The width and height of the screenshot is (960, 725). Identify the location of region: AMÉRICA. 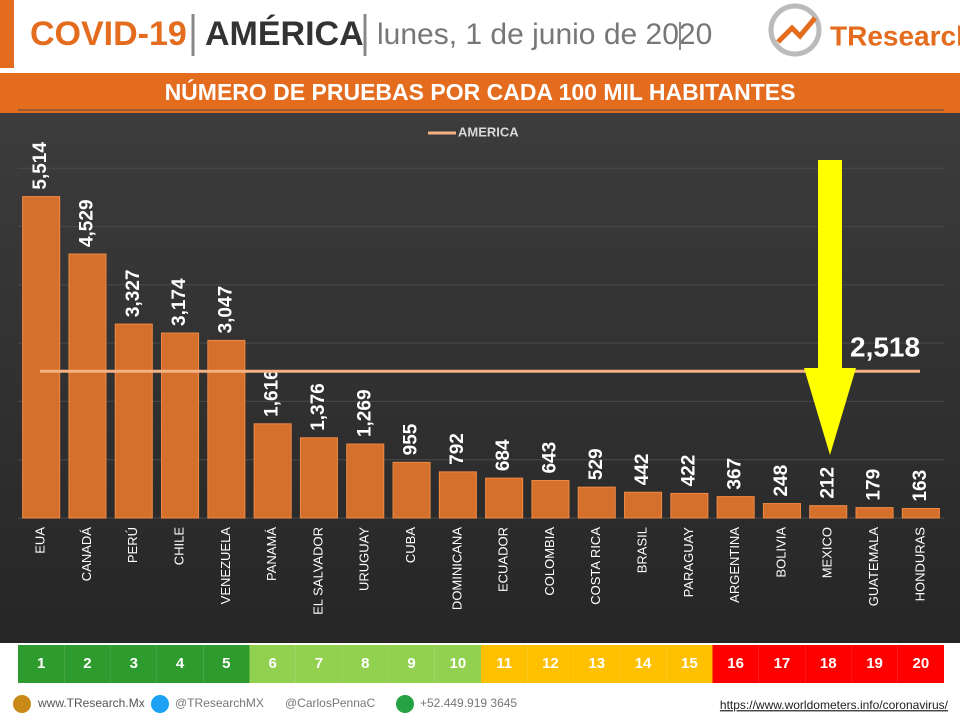
(284, 34).